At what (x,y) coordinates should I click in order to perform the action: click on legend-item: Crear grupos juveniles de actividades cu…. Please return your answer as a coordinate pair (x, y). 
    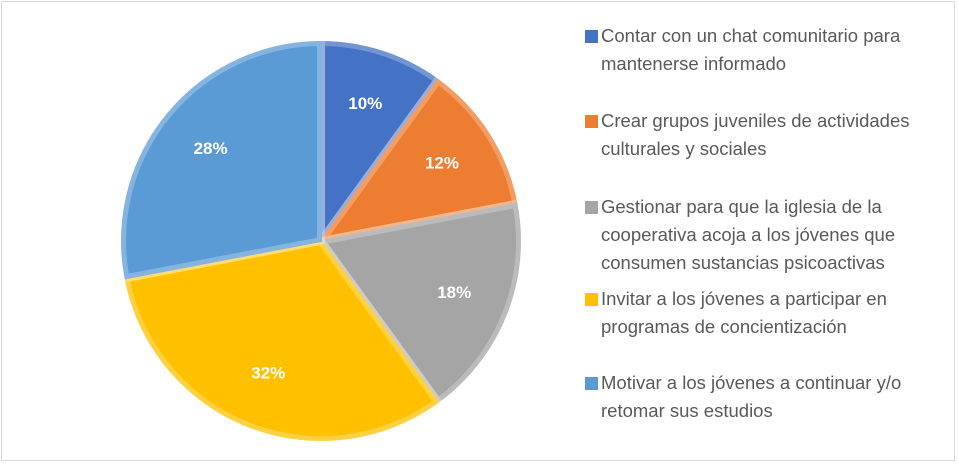
    Looking at the image, I should click on (771, 135).